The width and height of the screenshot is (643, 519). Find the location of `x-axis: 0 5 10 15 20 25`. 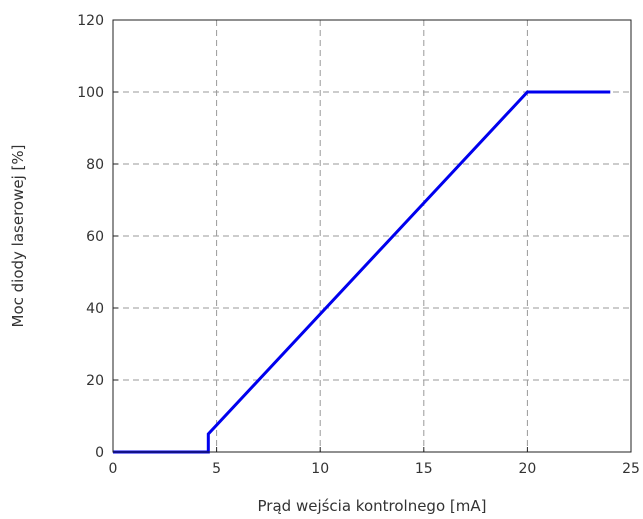

x-axis: 0 5 10 15 20 25 is located at coordinates (374, 462).